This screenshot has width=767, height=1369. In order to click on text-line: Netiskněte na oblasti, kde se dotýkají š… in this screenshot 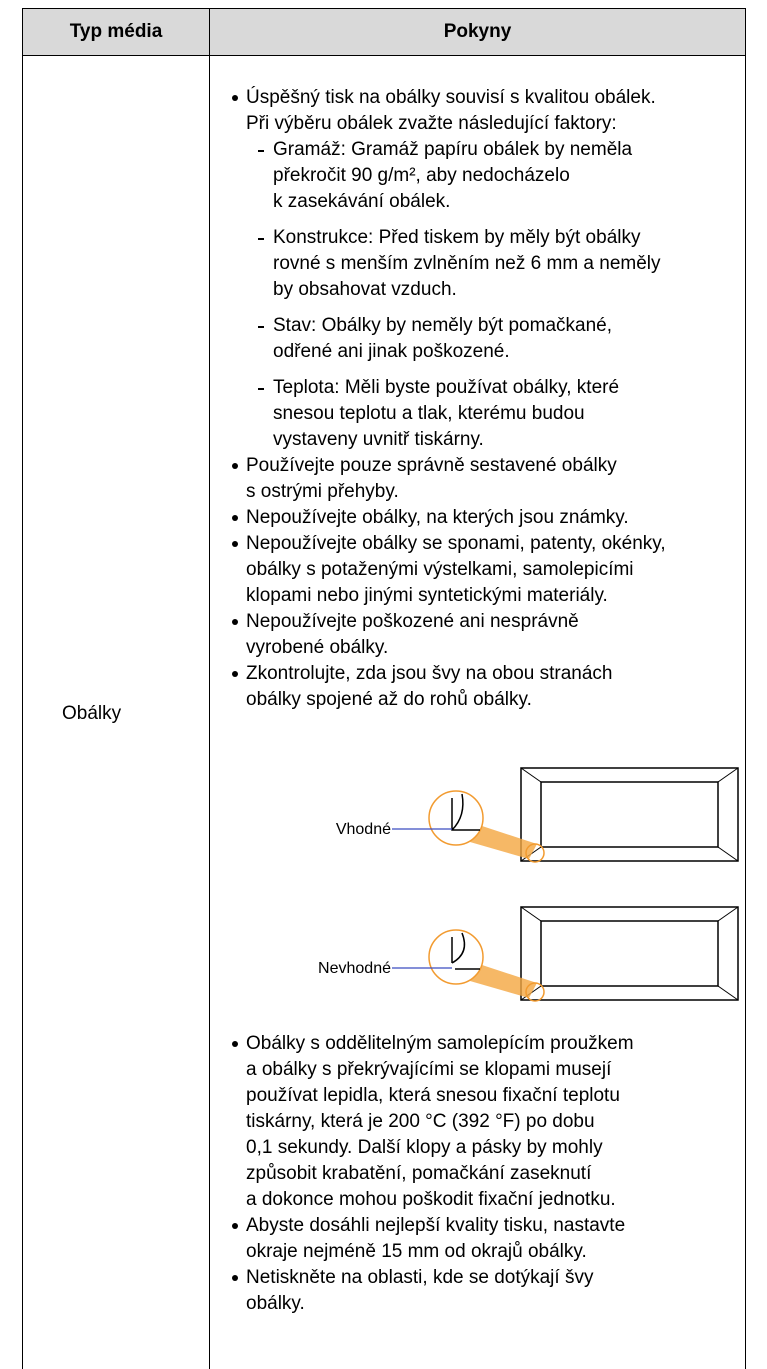, I will do `click(420, 1277)`.